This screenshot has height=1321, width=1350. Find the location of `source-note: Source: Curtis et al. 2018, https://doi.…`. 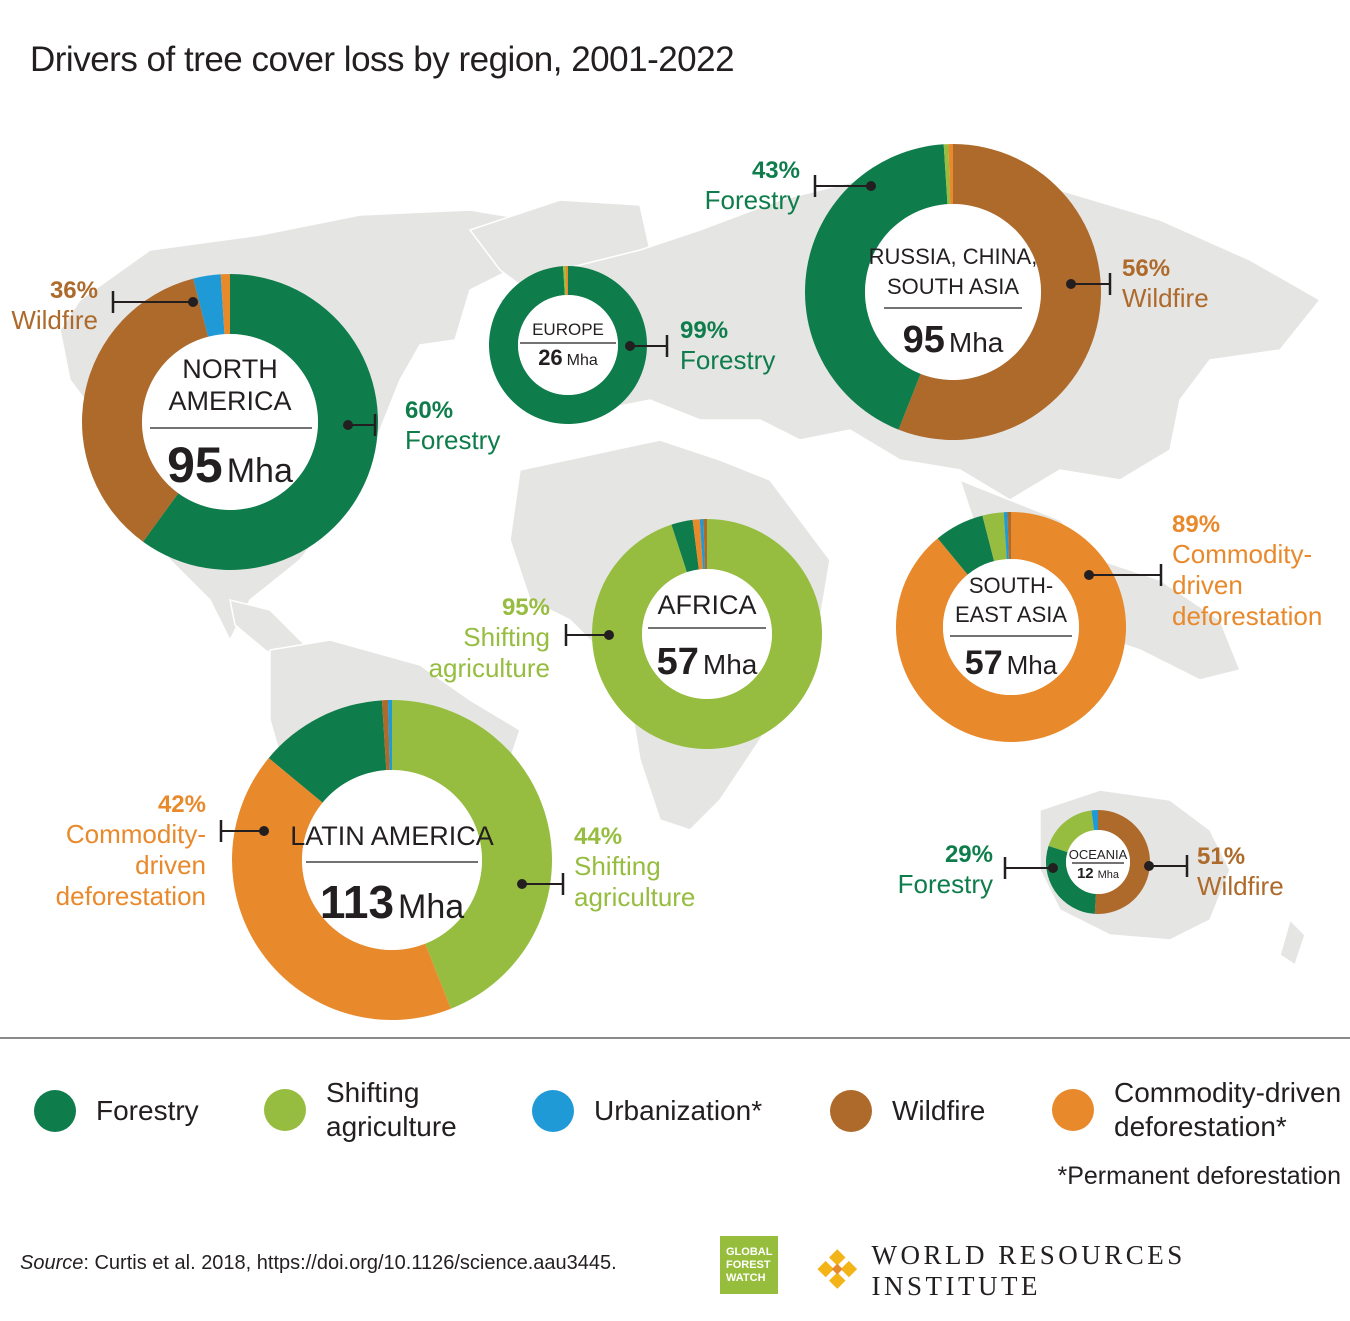

source-note: Source: Curtis et al. 2018, https://doi.… is located at coordinates (318, 1263).